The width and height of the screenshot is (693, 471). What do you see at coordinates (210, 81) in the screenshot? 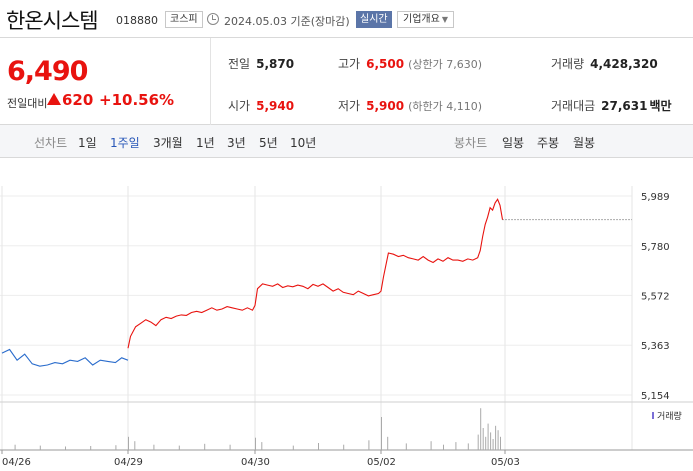
I see `divider` at bounding box center [210, 81].